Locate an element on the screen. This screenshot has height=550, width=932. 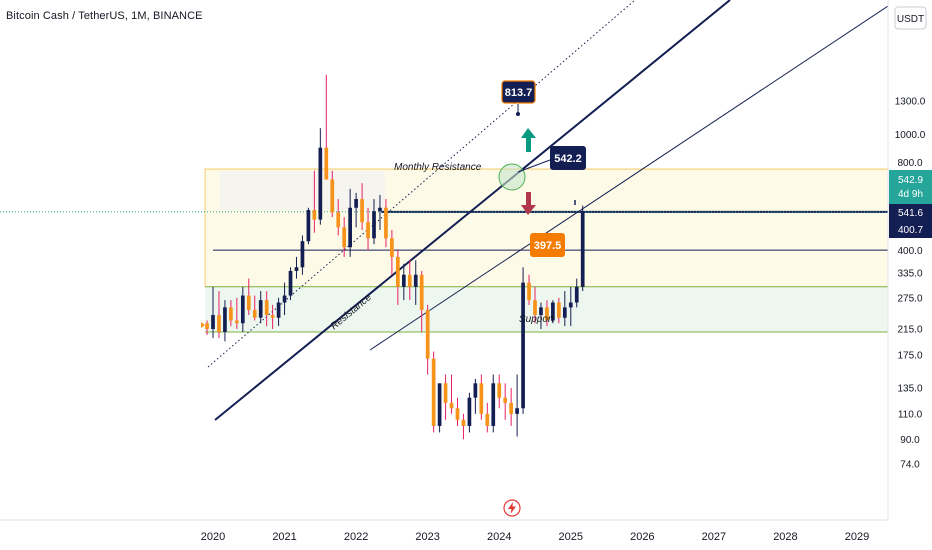
target-up-dot is located at coordinates (518, 114).